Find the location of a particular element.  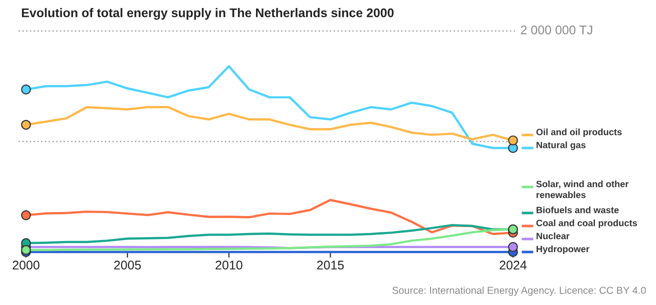

legend-label: Coal and coal products is located at coordinates (586, 224).